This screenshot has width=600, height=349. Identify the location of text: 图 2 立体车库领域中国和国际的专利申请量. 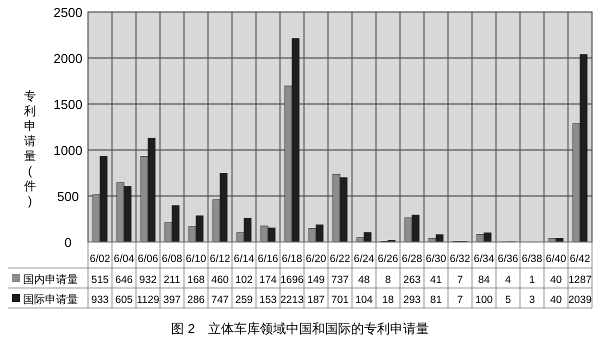
(300, 328).